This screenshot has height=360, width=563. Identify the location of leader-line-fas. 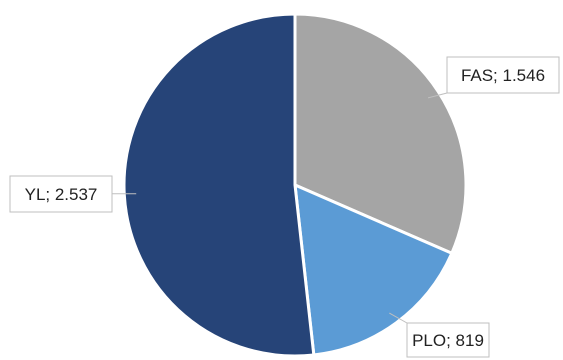
(437, 95).